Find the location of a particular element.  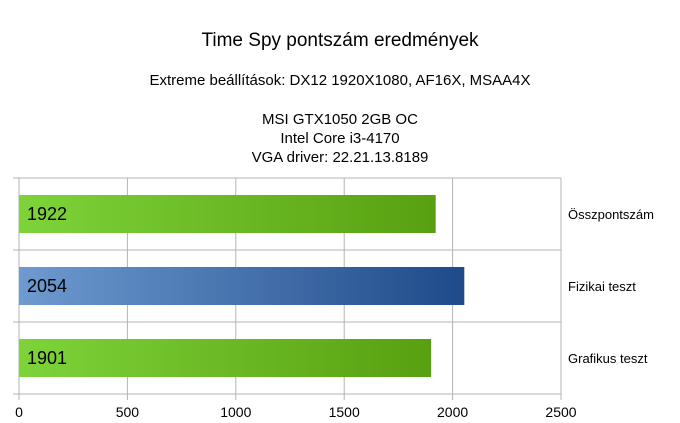

data-label: 1901 is located at coordinates (47, 358).